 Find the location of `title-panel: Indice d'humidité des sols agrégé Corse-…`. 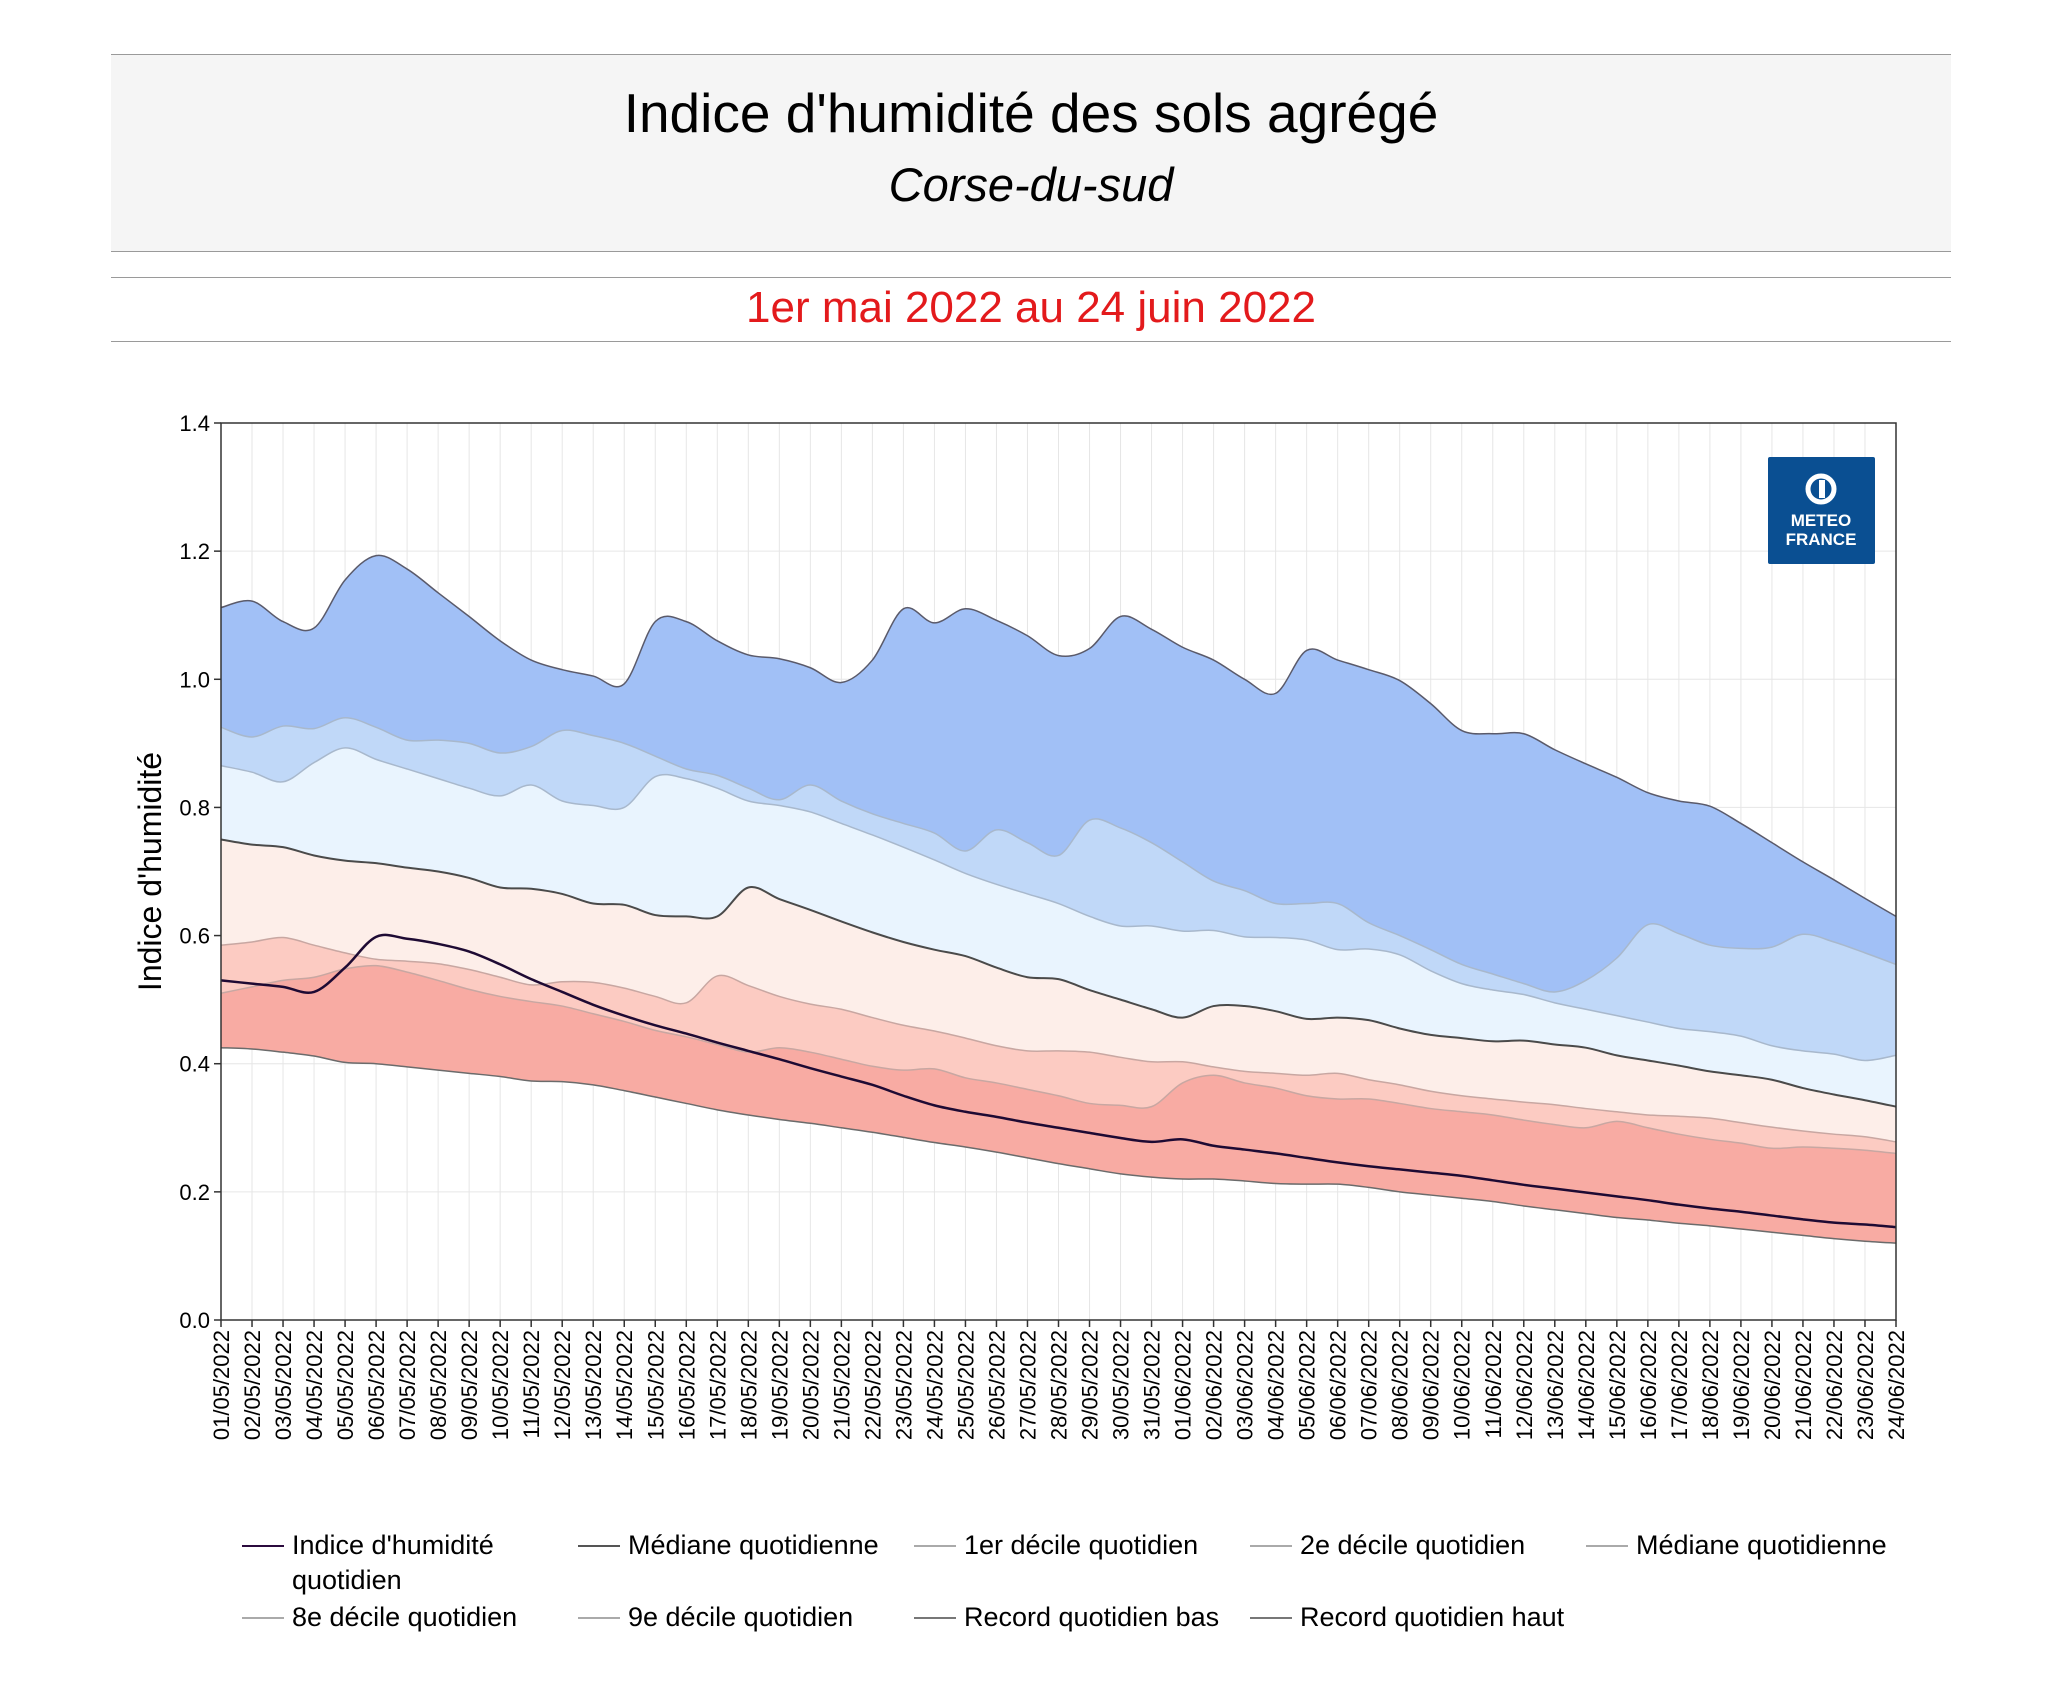

title-panel: Indice d'humidité des sols agrégé Corse-… is located at coordinates (1031, 153).